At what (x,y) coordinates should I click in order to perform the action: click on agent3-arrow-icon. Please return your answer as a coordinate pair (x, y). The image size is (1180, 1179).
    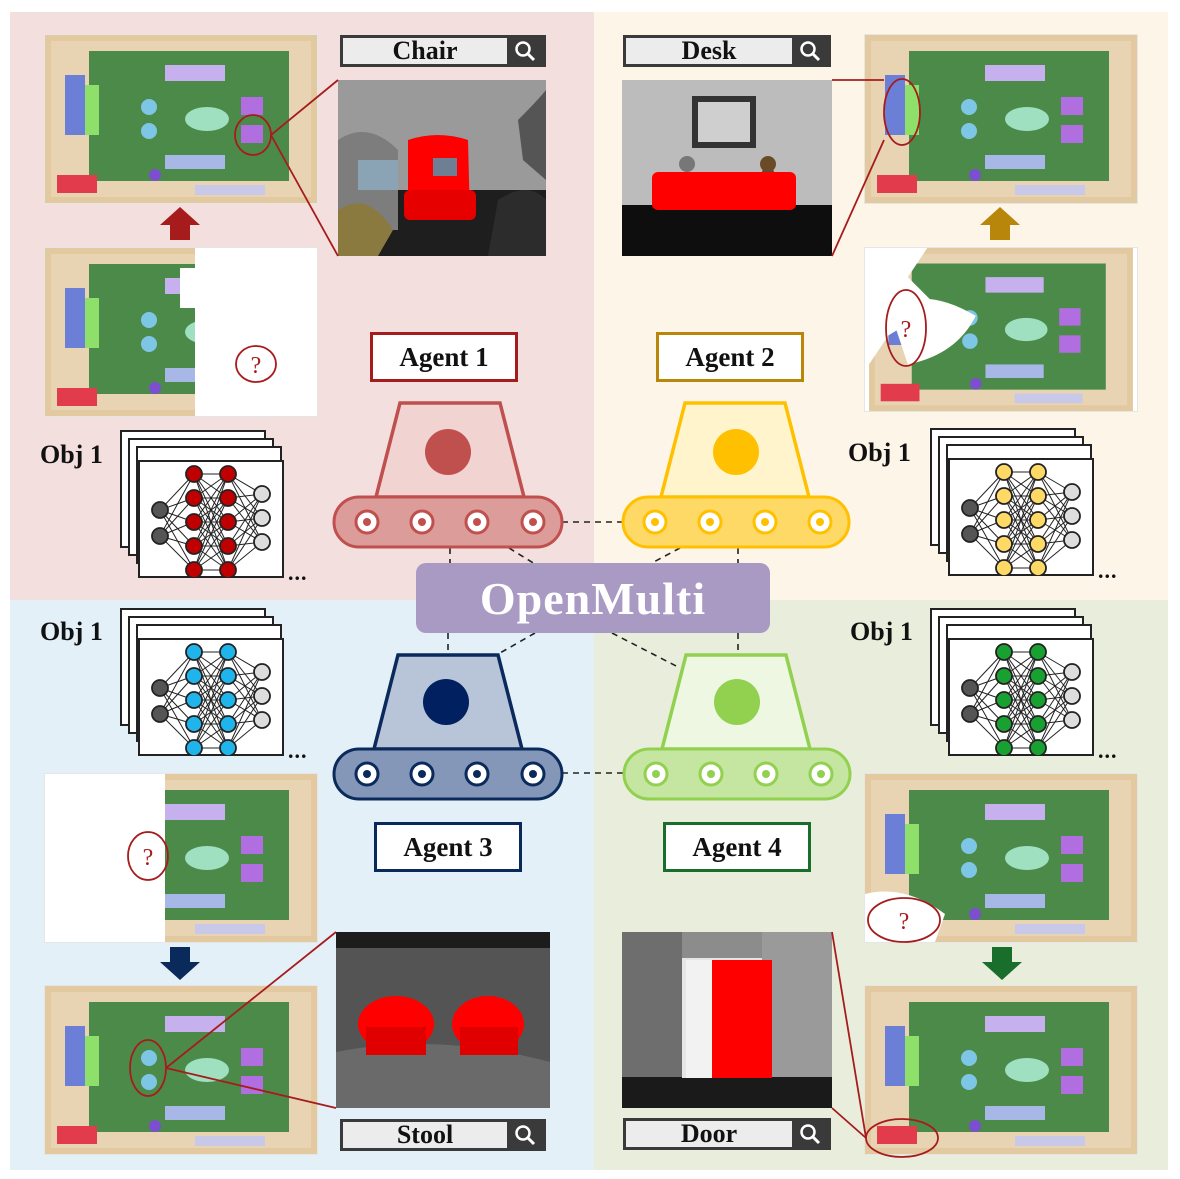
    Looking at the image, I should click on (180, 963).